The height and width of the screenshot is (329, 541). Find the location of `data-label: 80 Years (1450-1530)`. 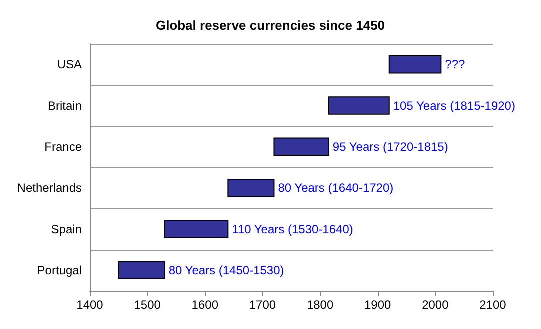

data-label: 80 Years (1450-1530) is located at coordinates (226, 270).